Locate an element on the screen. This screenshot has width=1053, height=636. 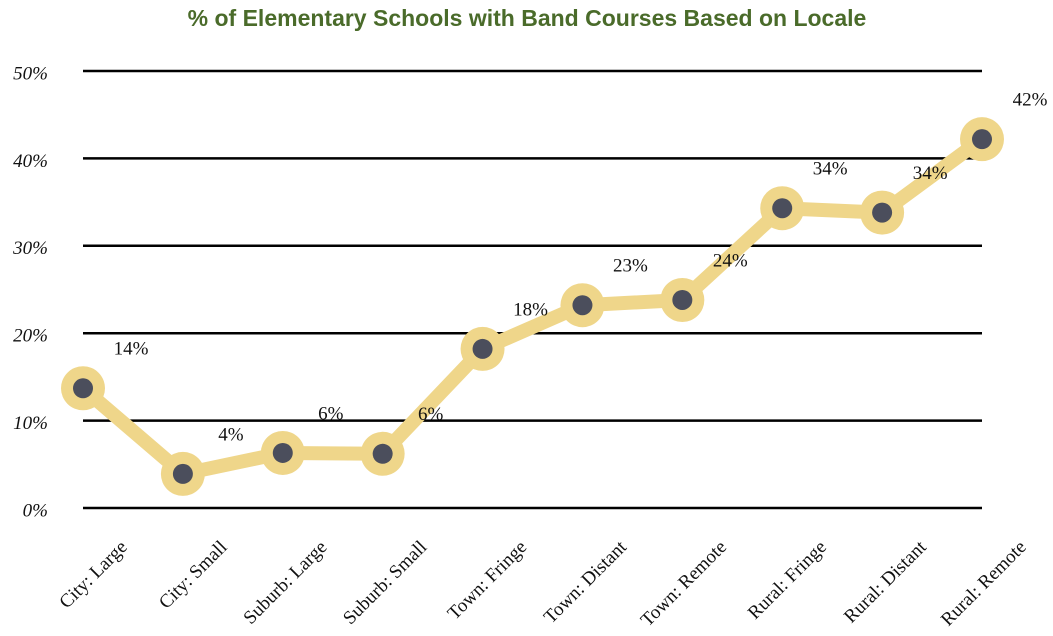
data-label: 14% is located at coordinates (131, 349).